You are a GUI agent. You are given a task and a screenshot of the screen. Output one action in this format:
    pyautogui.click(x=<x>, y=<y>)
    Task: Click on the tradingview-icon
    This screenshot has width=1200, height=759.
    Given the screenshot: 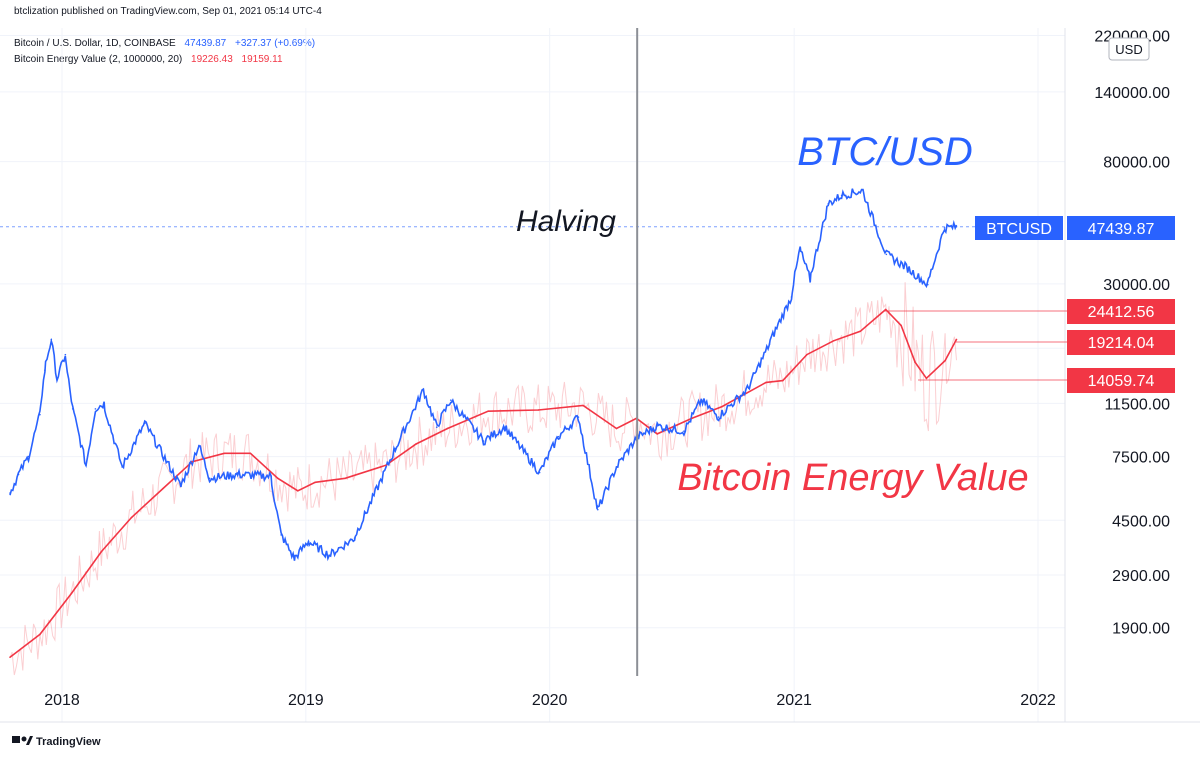 What is the action you would take?
    pyautogui.click(x=22, y=740)
    